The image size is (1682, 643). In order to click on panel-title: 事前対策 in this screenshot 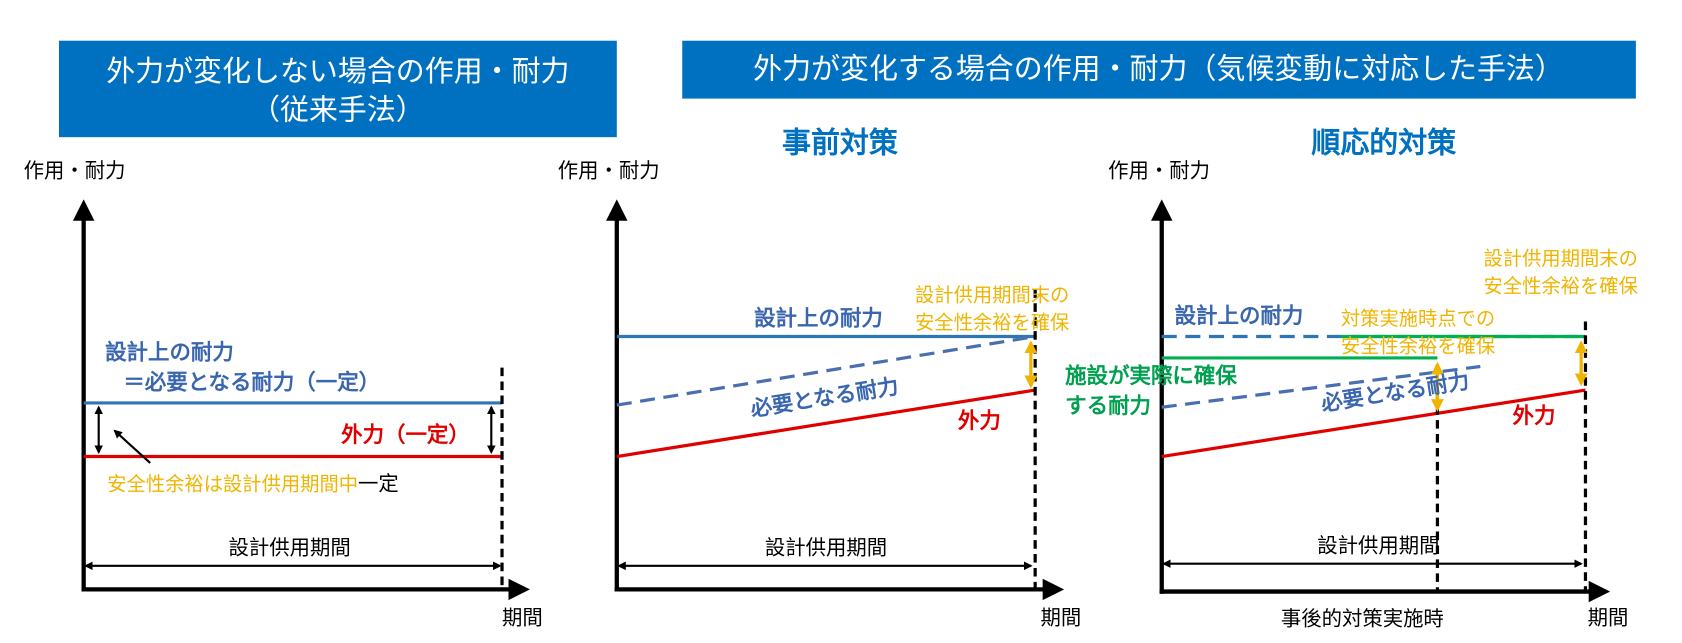, I will do `click(840, 143)`.